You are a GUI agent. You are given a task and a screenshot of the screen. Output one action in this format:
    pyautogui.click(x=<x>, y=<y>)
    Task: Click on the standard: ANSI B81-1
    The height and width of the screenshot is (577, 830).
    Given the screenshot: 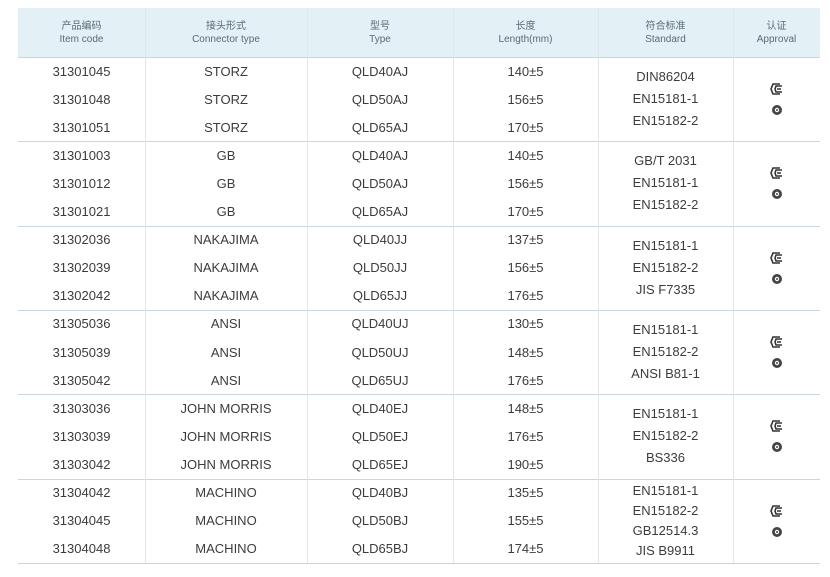 What is the action you would take?
    pyautogui.click(x=665, y=374)
    